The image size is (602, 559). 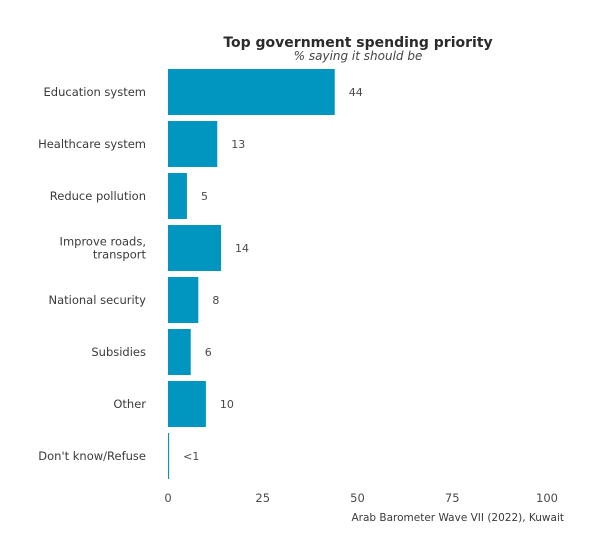 I want to click on category-label: Other, so click(x=129, y=404).